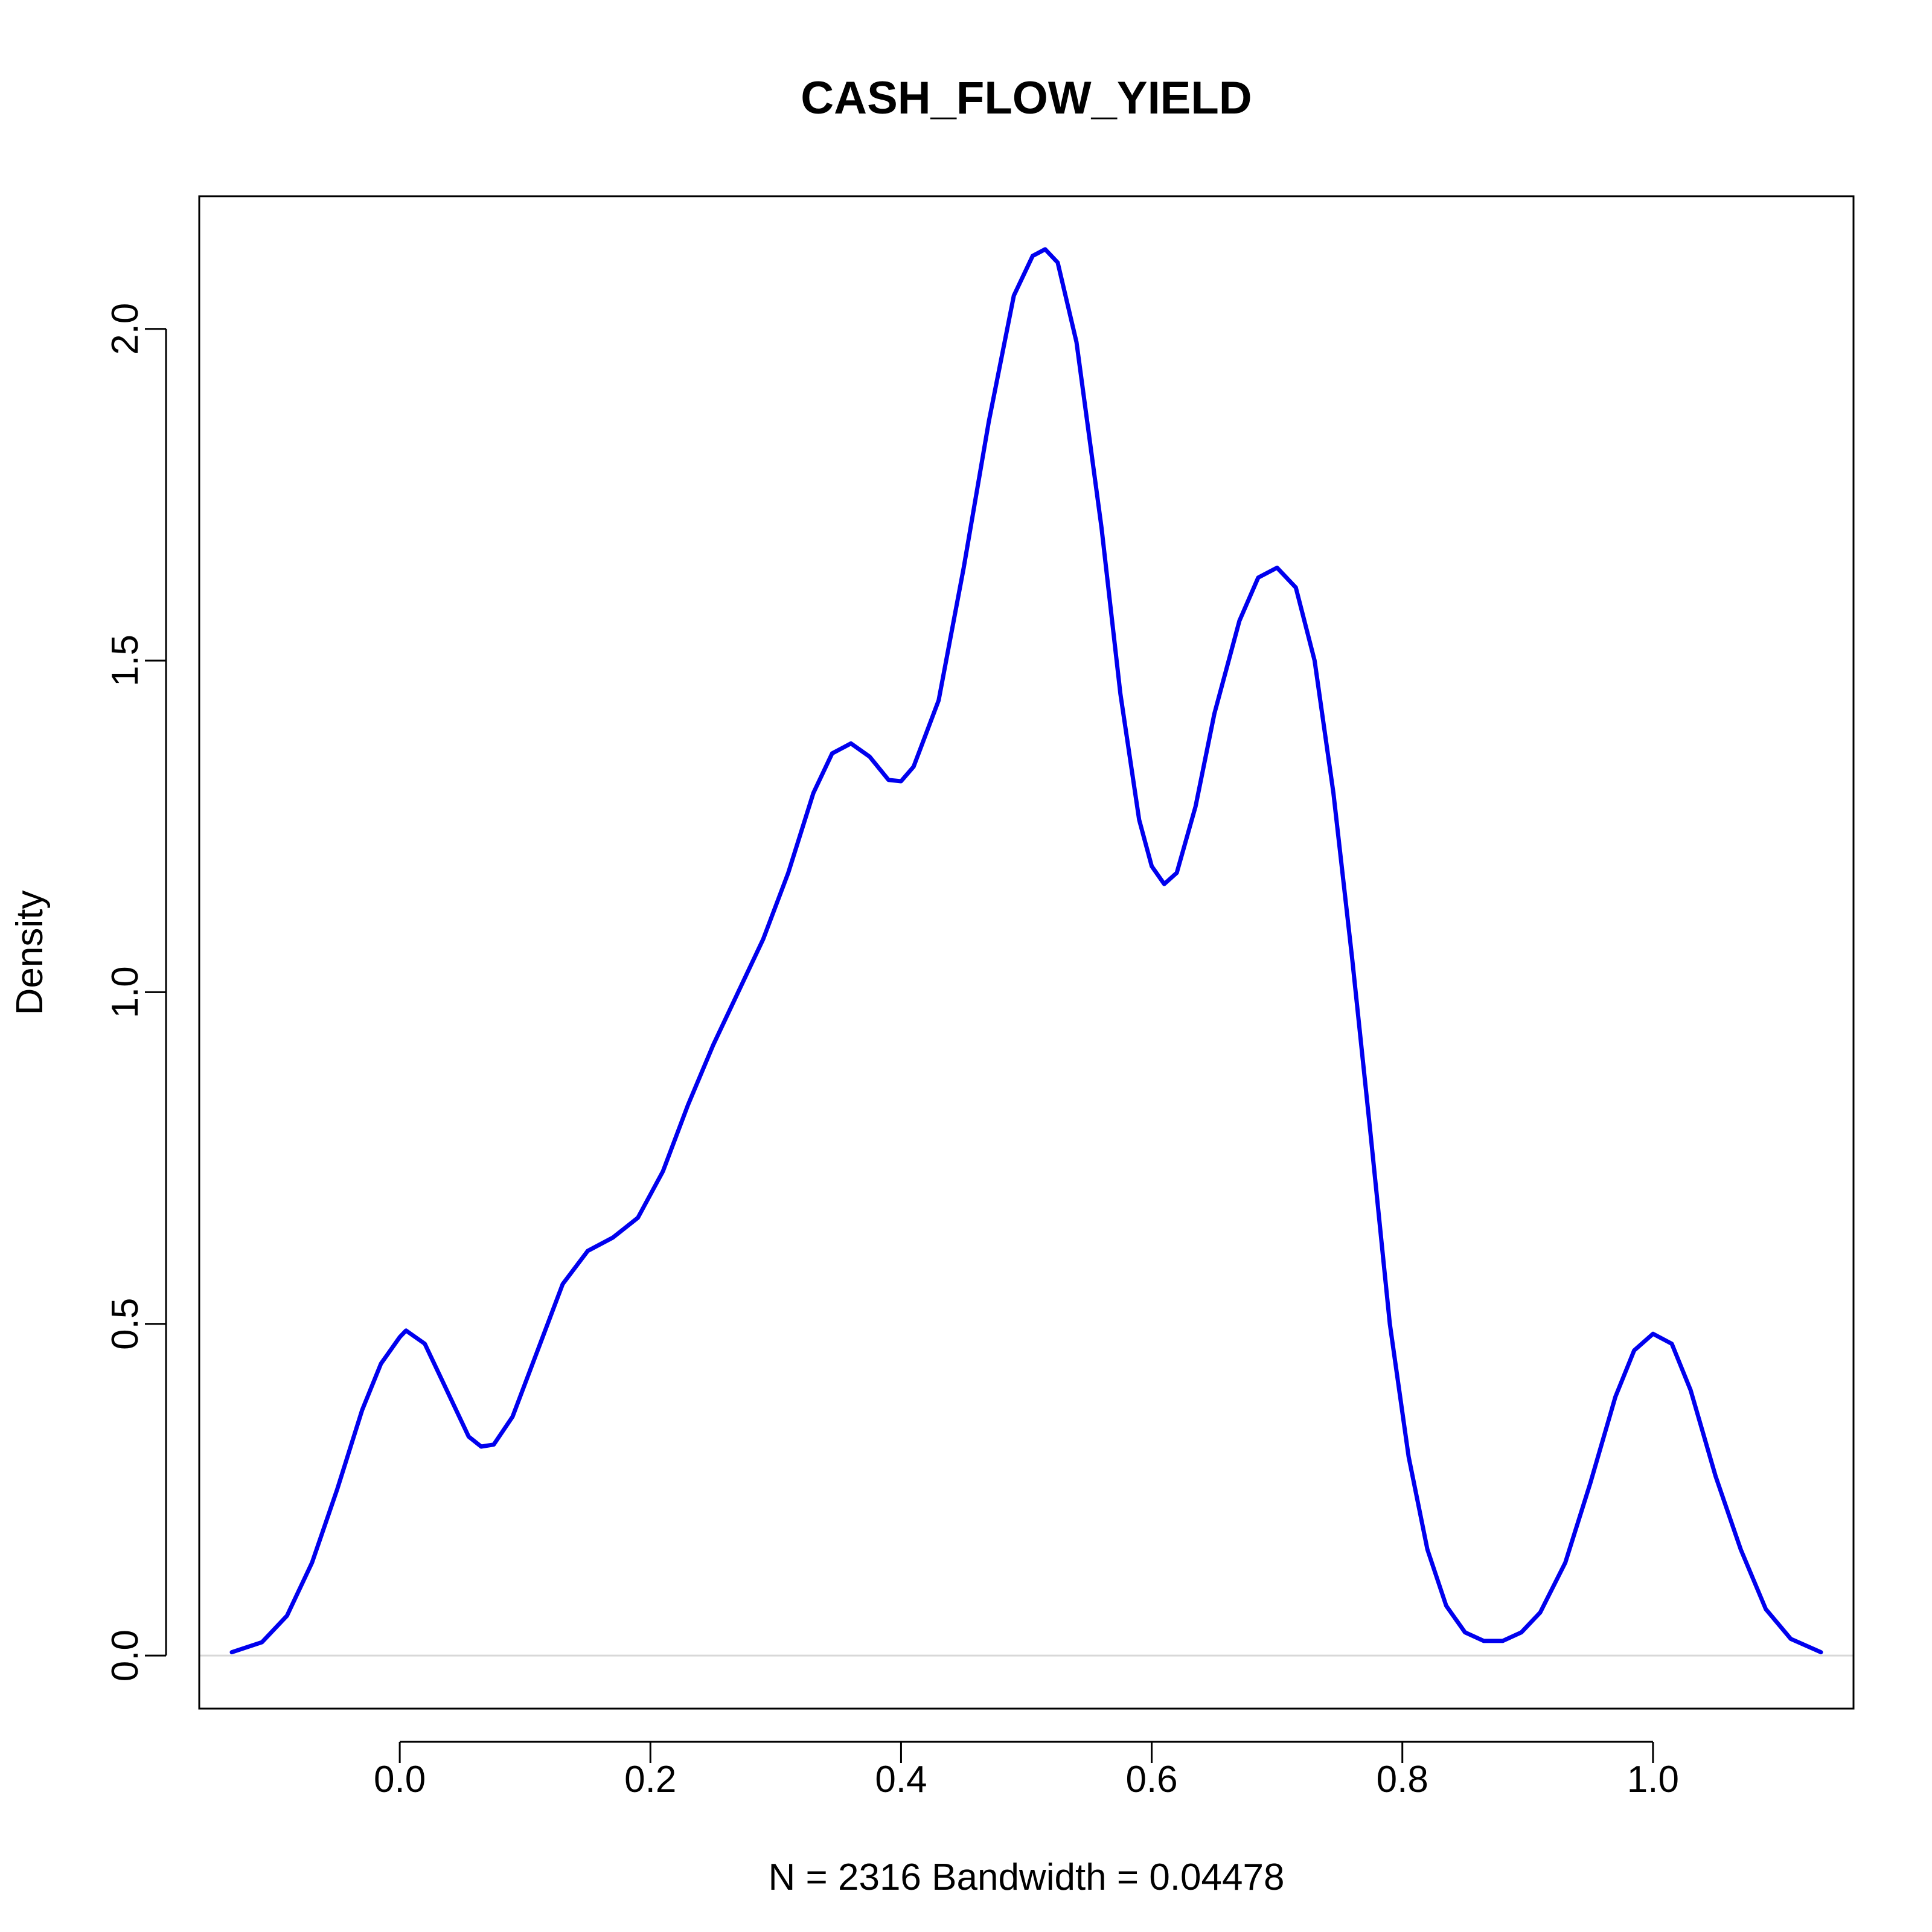 This screenshot has width=1932, height=1932. Describe the element at coordinates (1653, 1779) in the screenshot. I see `x-tick-label: 1.0` at that location.